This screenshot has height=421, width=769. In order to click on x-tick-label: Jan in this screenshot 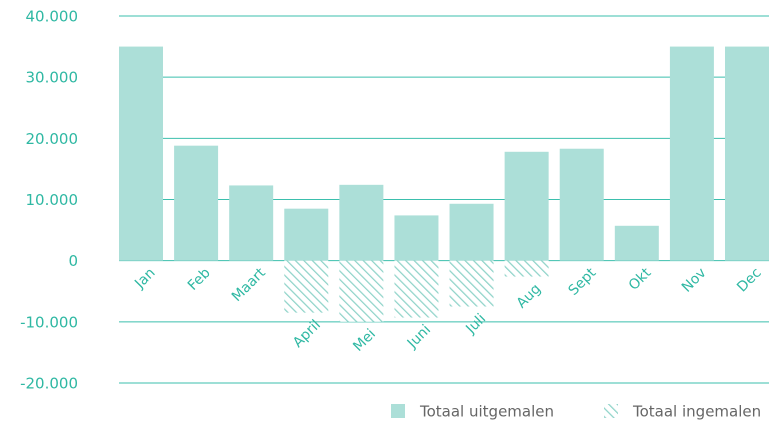, I will do `click(144, 278)`.